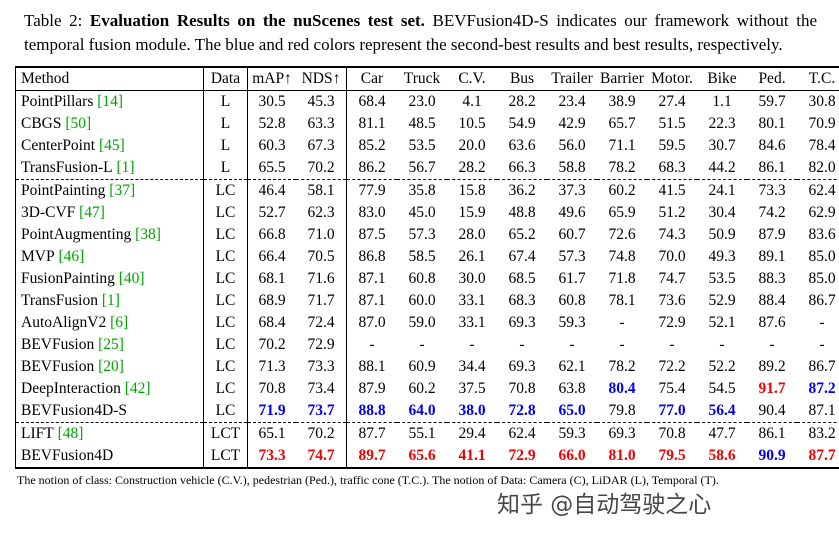 The height and width of the screenshot is (551, 839). Describe the element at coordinates (672, 433) in the screenshot. I see `value-cell: 70.8` at that location.